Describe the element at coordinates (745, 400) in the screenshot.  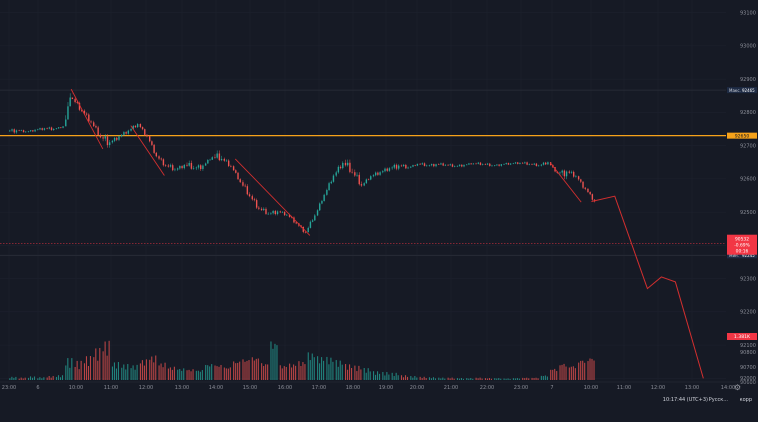
I see `scale-label: корр` at that location.